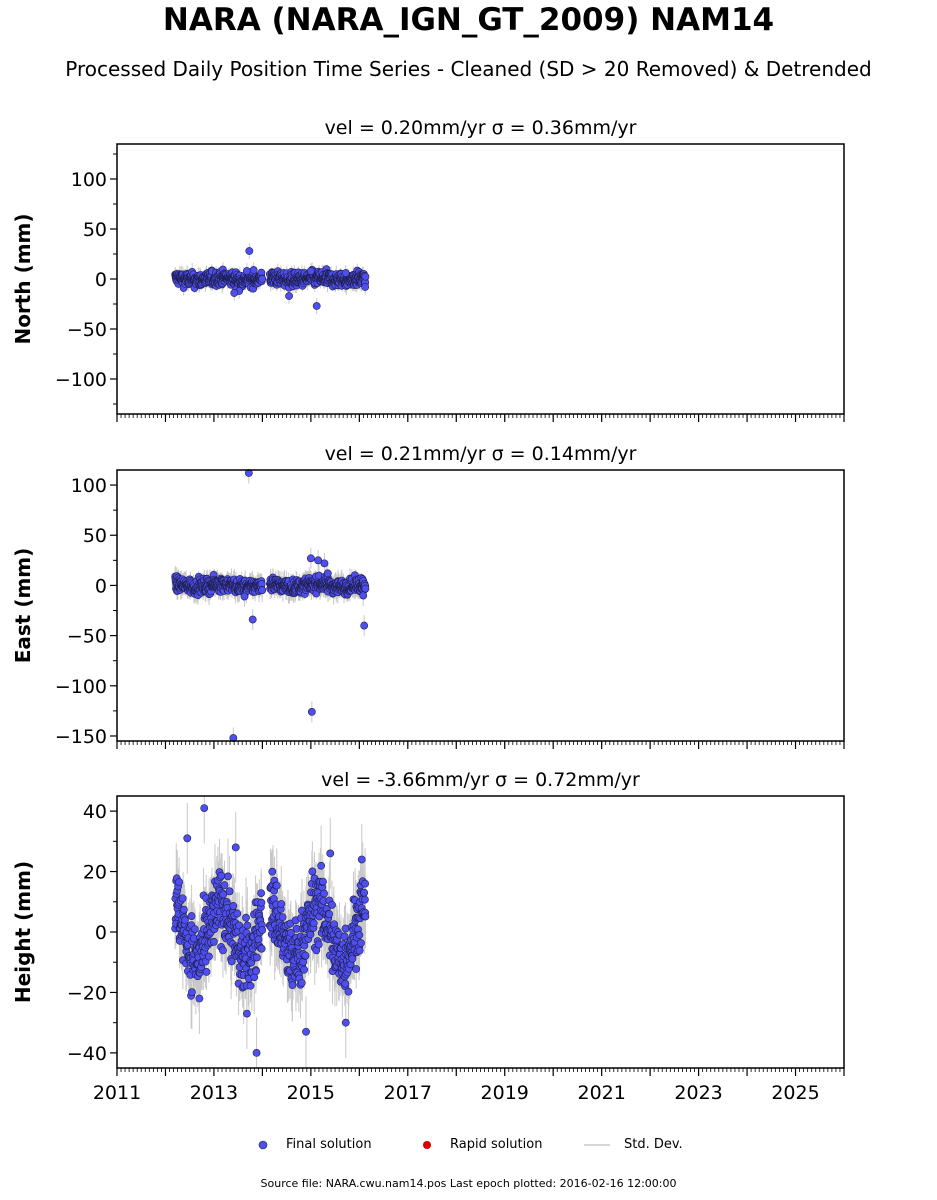  Describe the element at coordinates (329, 1144) in the screenshot. I see `legend-label-final: Final solution` at that location.